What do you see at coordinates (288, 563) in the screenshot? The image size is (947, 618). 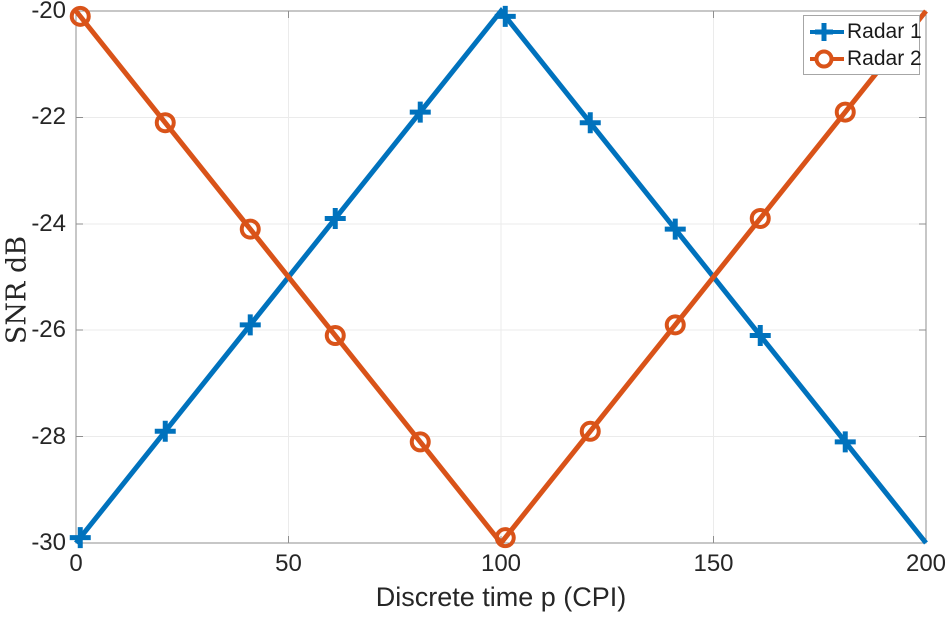 I see `x-tick-label: 50` at bounding box center [288, 563].